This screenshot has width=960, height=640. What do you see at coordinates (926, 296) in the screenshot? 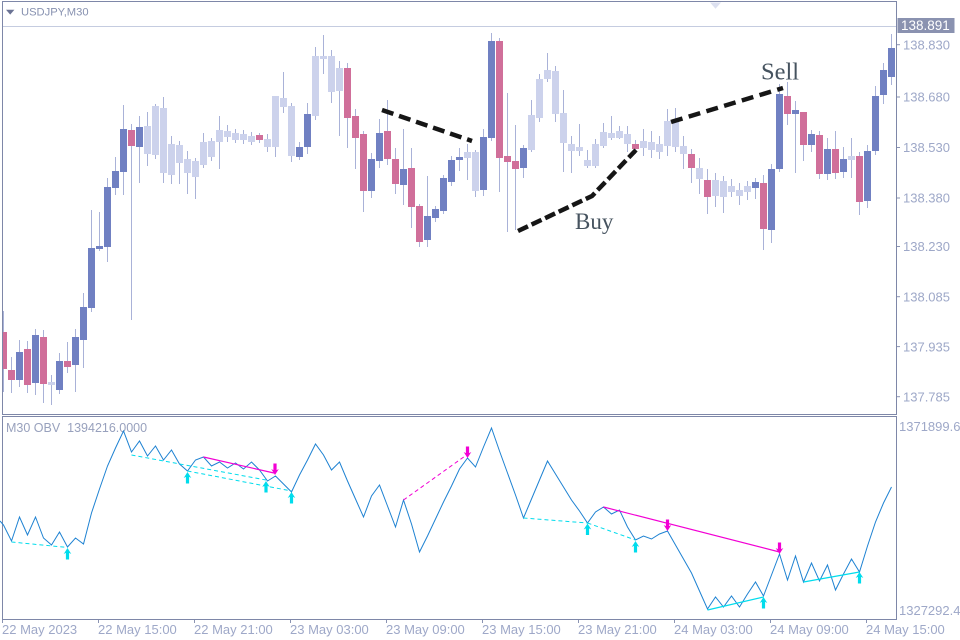
I see `svg-text: 138.085` at bounding box center [926, 296].